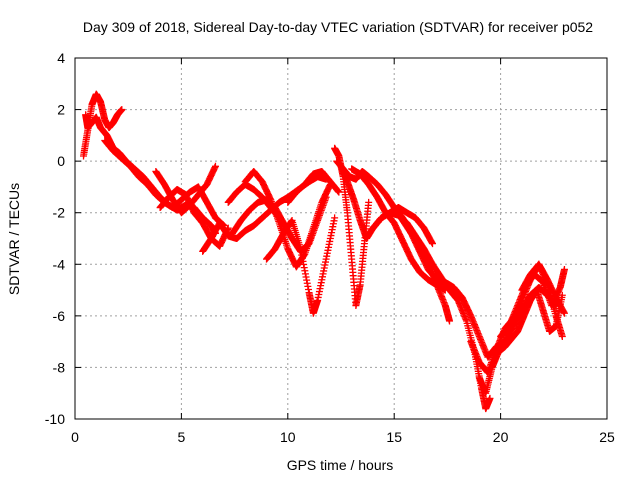  What do you see at coordinates (394, 437) in the screenshot?
I see `x-tick-label: 15` at bounding box center [394, 437].